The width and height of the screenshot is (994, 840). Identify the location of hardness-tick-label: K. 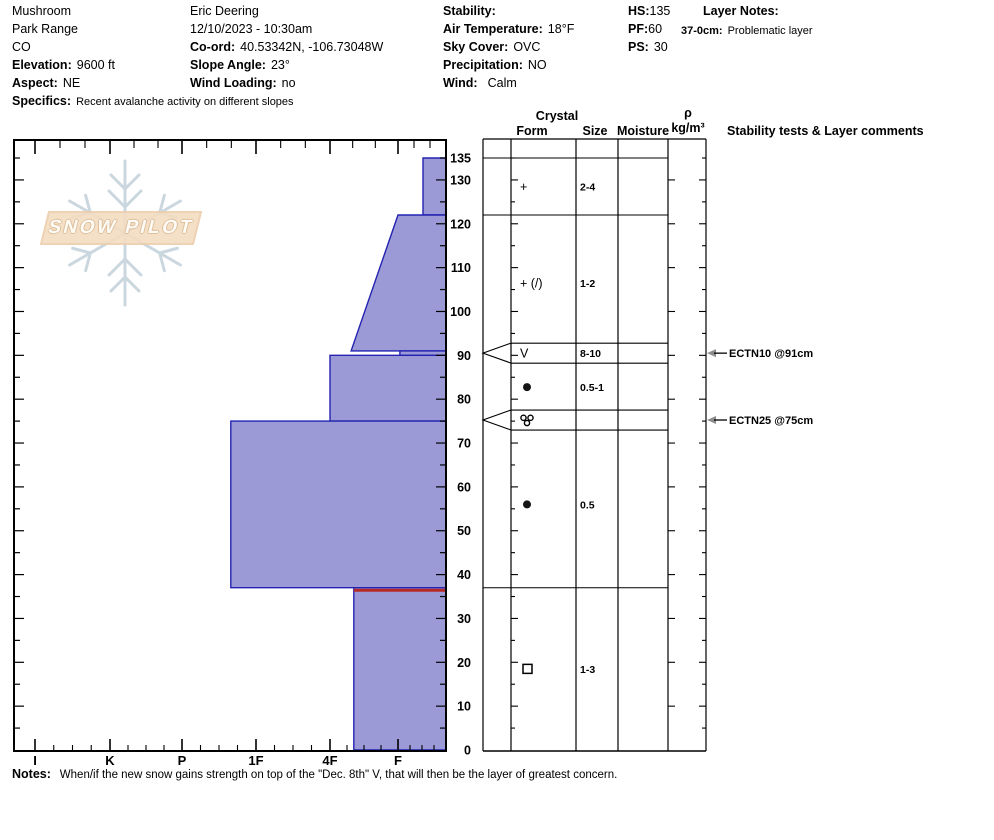
(110, 760).